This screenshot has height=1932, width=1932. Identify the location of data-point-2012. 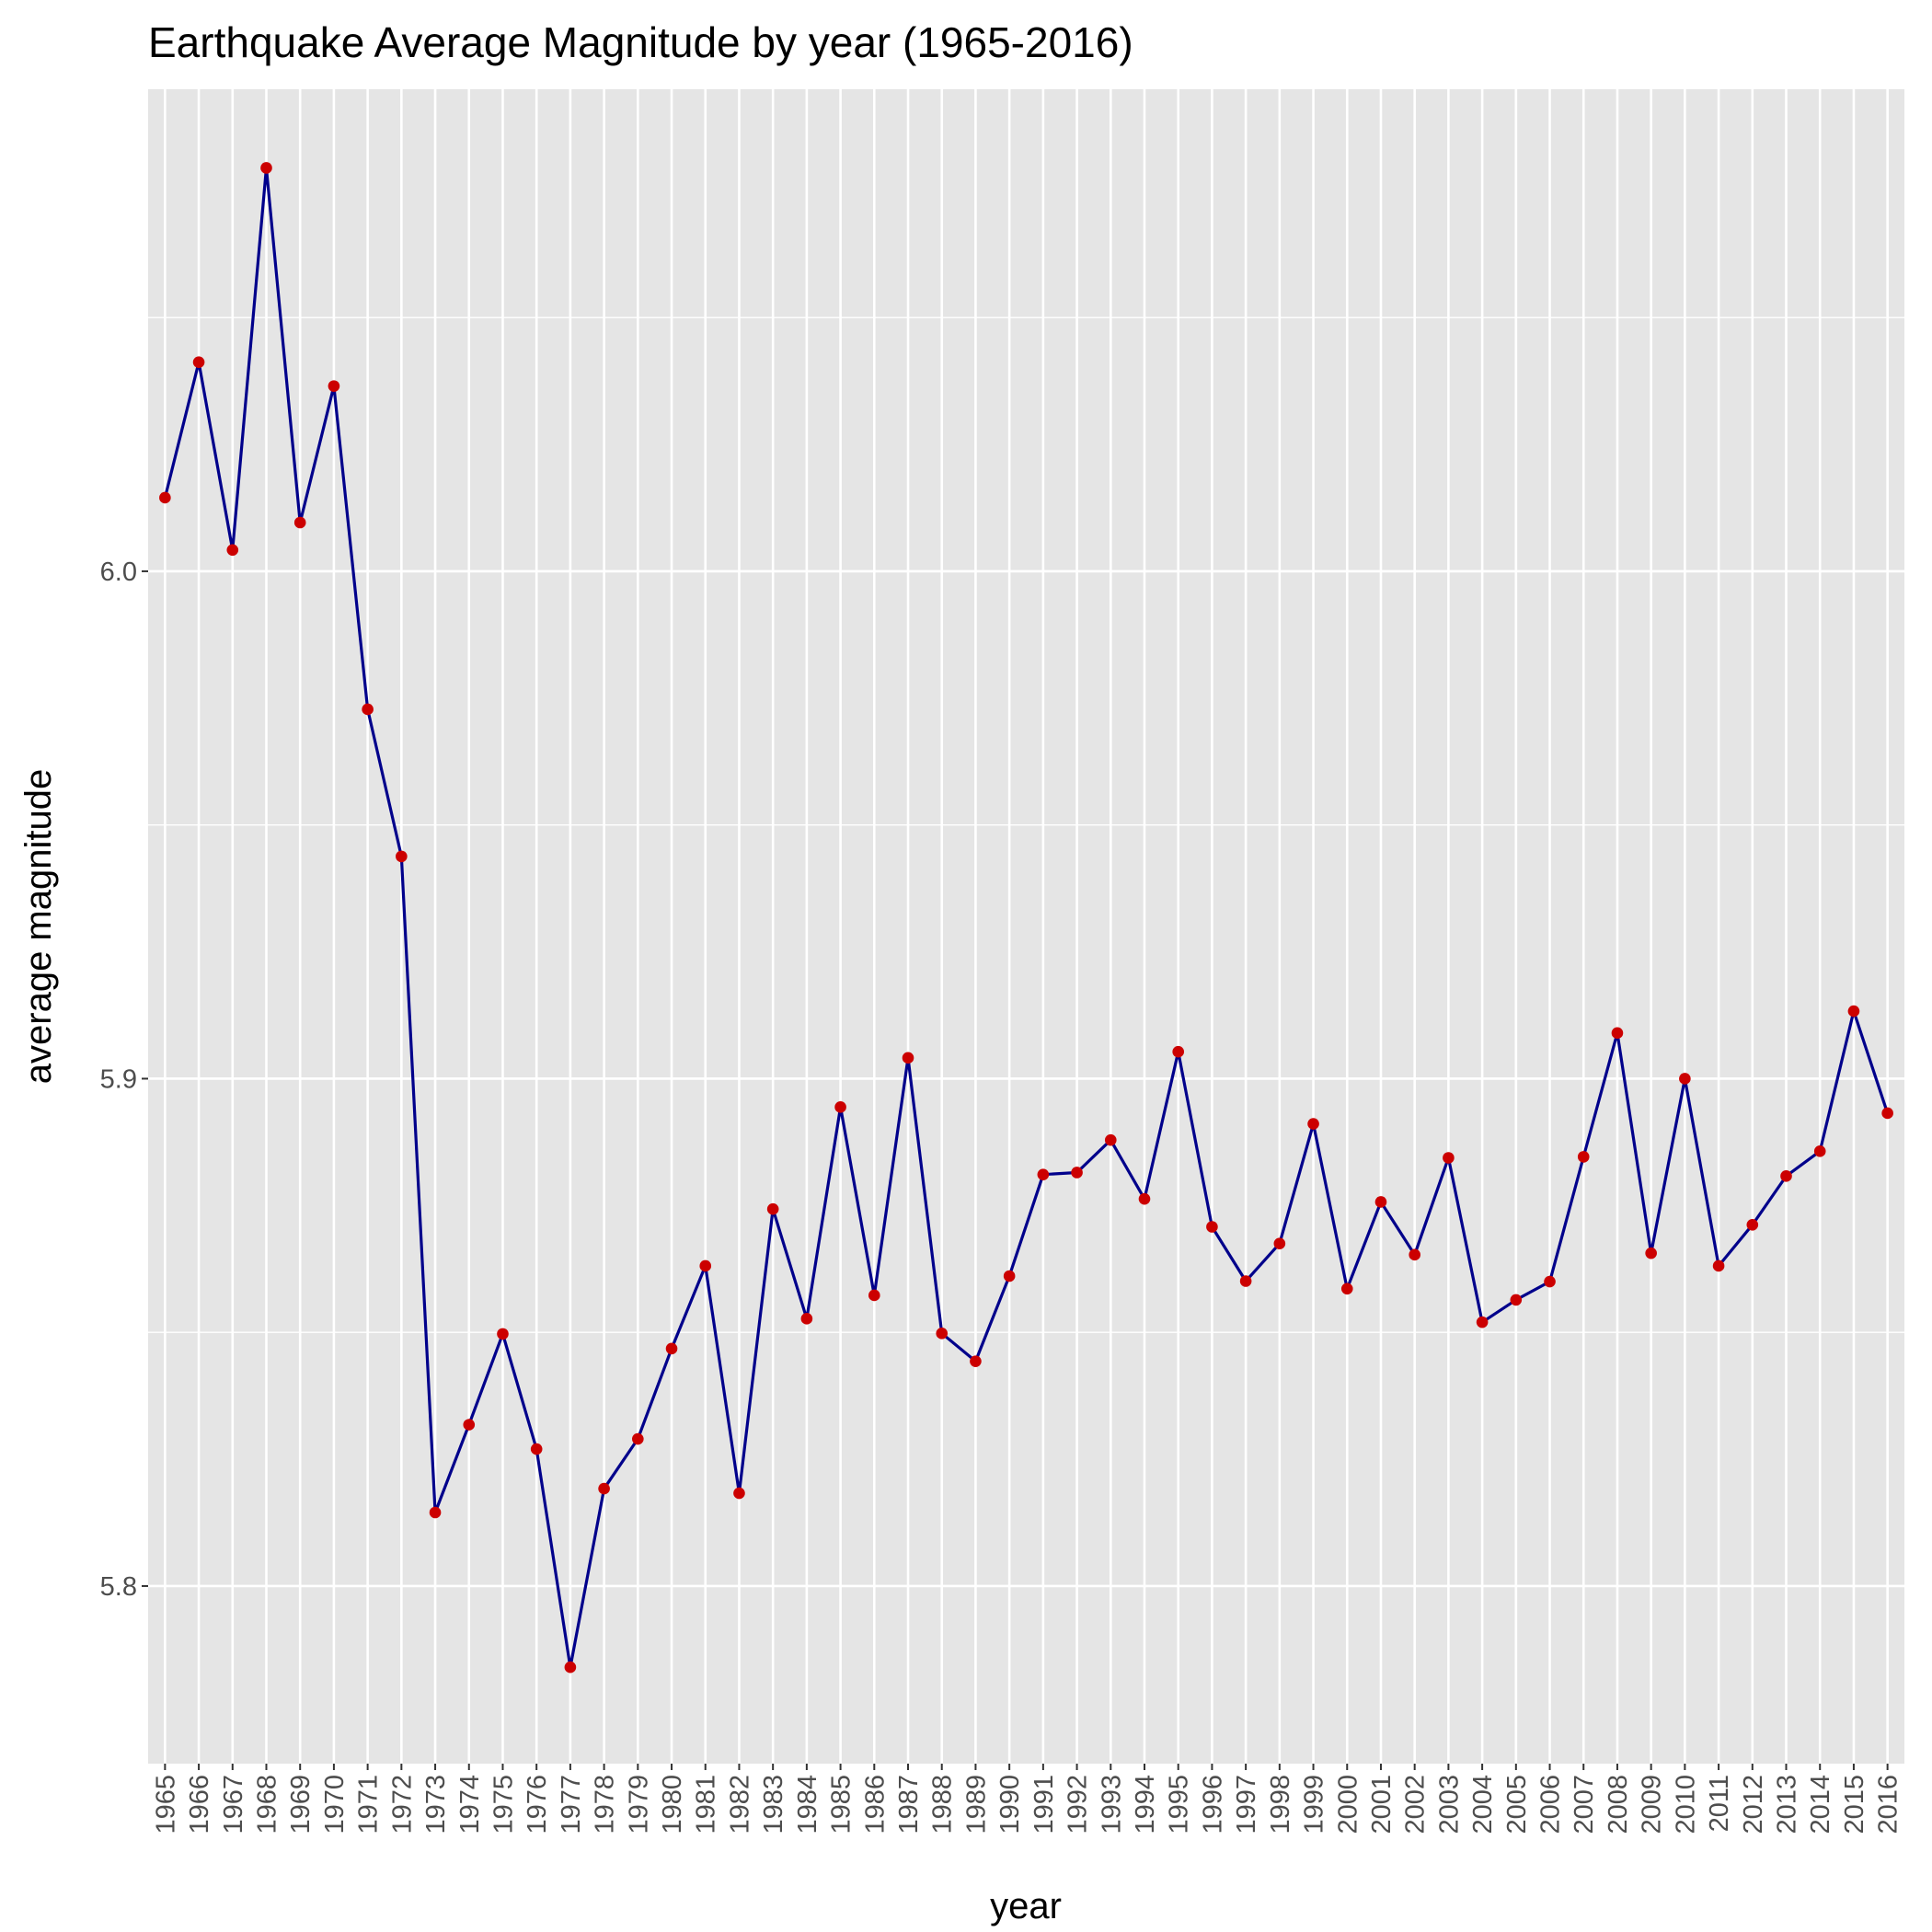
(1752, 1224).